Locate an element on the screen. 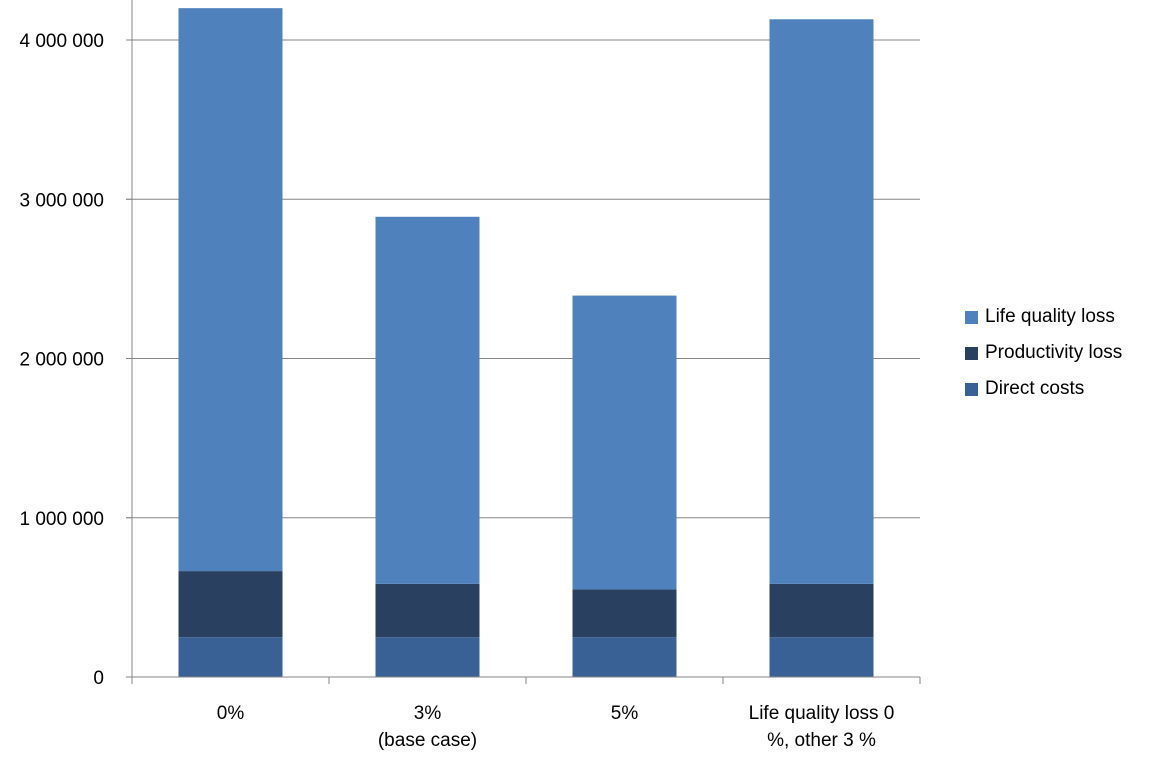  legend-item: Life quality loss is located at coordinates (1063, 317).